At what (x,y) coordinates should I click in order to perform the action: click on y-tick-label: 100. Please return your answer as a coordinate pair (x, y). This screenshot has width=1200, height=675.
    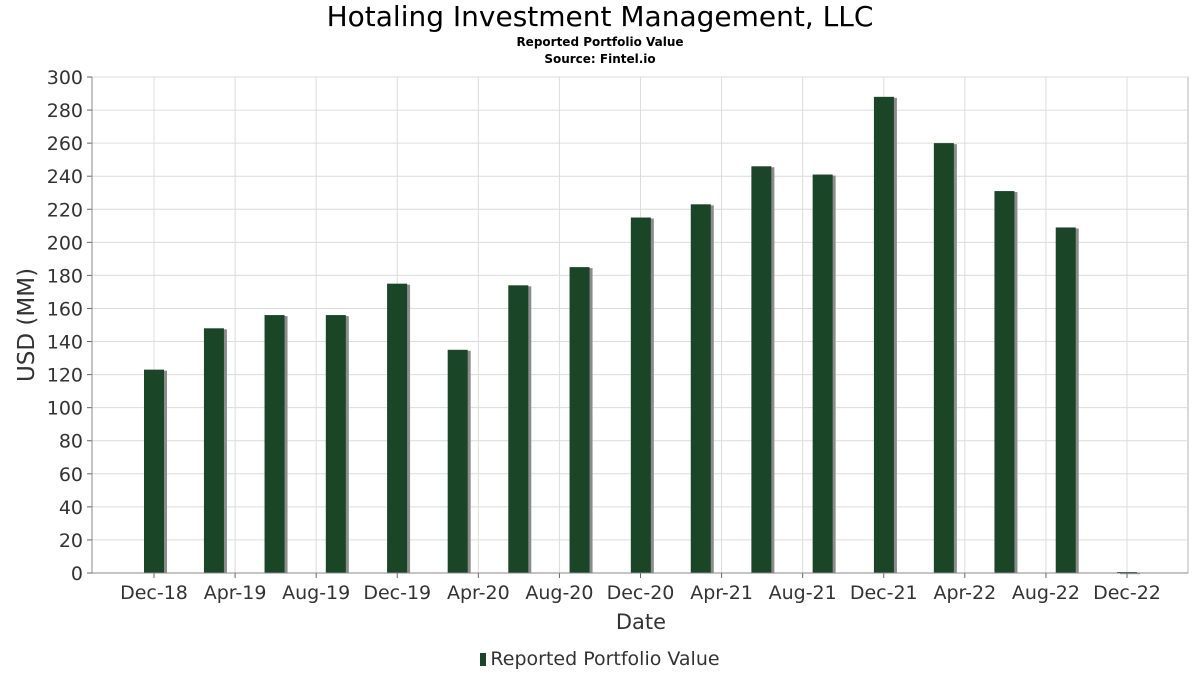
    Looking at the image, I should click on (65, 409).